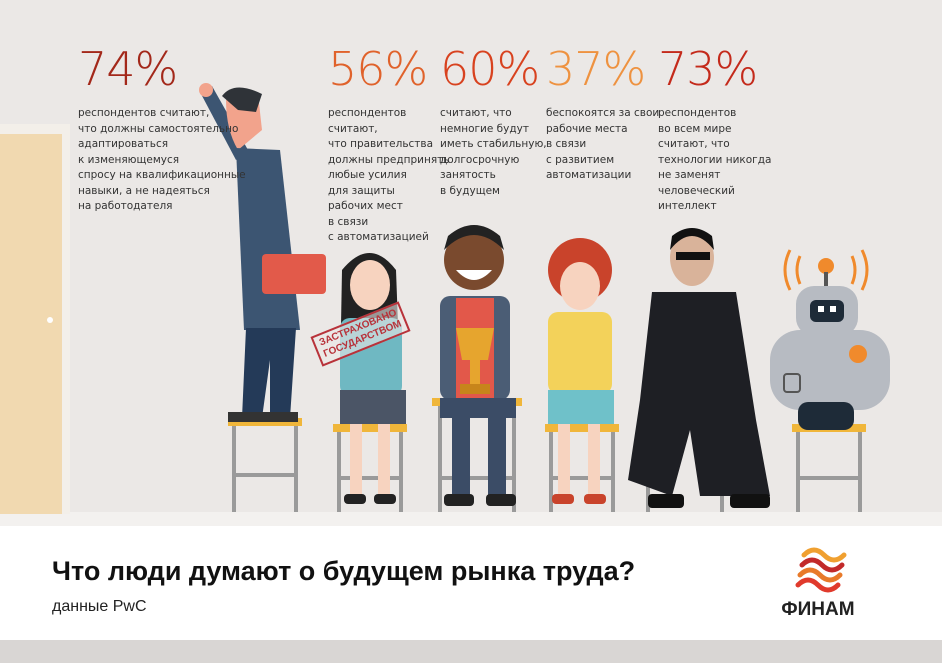  What do you see at coordinates (821, 570) in the screenshot?
I see `logo-mark-icon` at bounding box center [821, 570].